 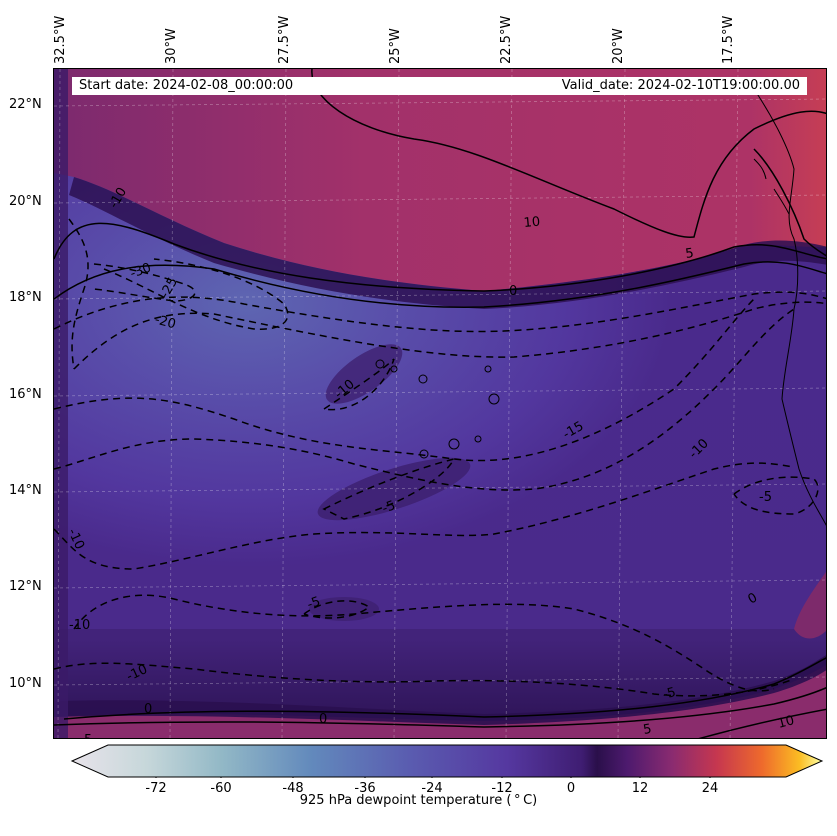 I want to click on contour-0-north, so click(x=440, y=284).